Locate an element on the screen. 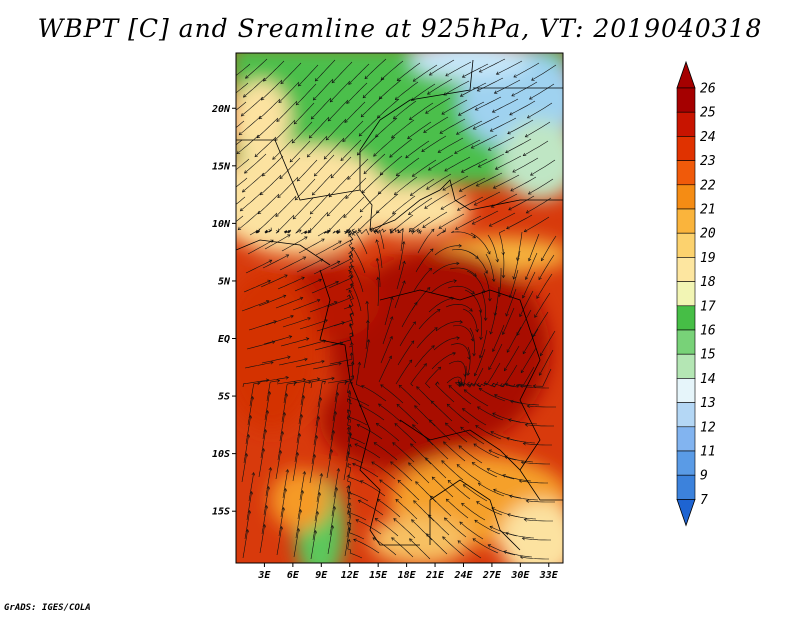 This screenshot has height=618, width=800. colorbar: 26 25 24 23 22 21 20 19 18 17 16 15 14 13 12 11 9 7 is located at coordinates (696, 293).